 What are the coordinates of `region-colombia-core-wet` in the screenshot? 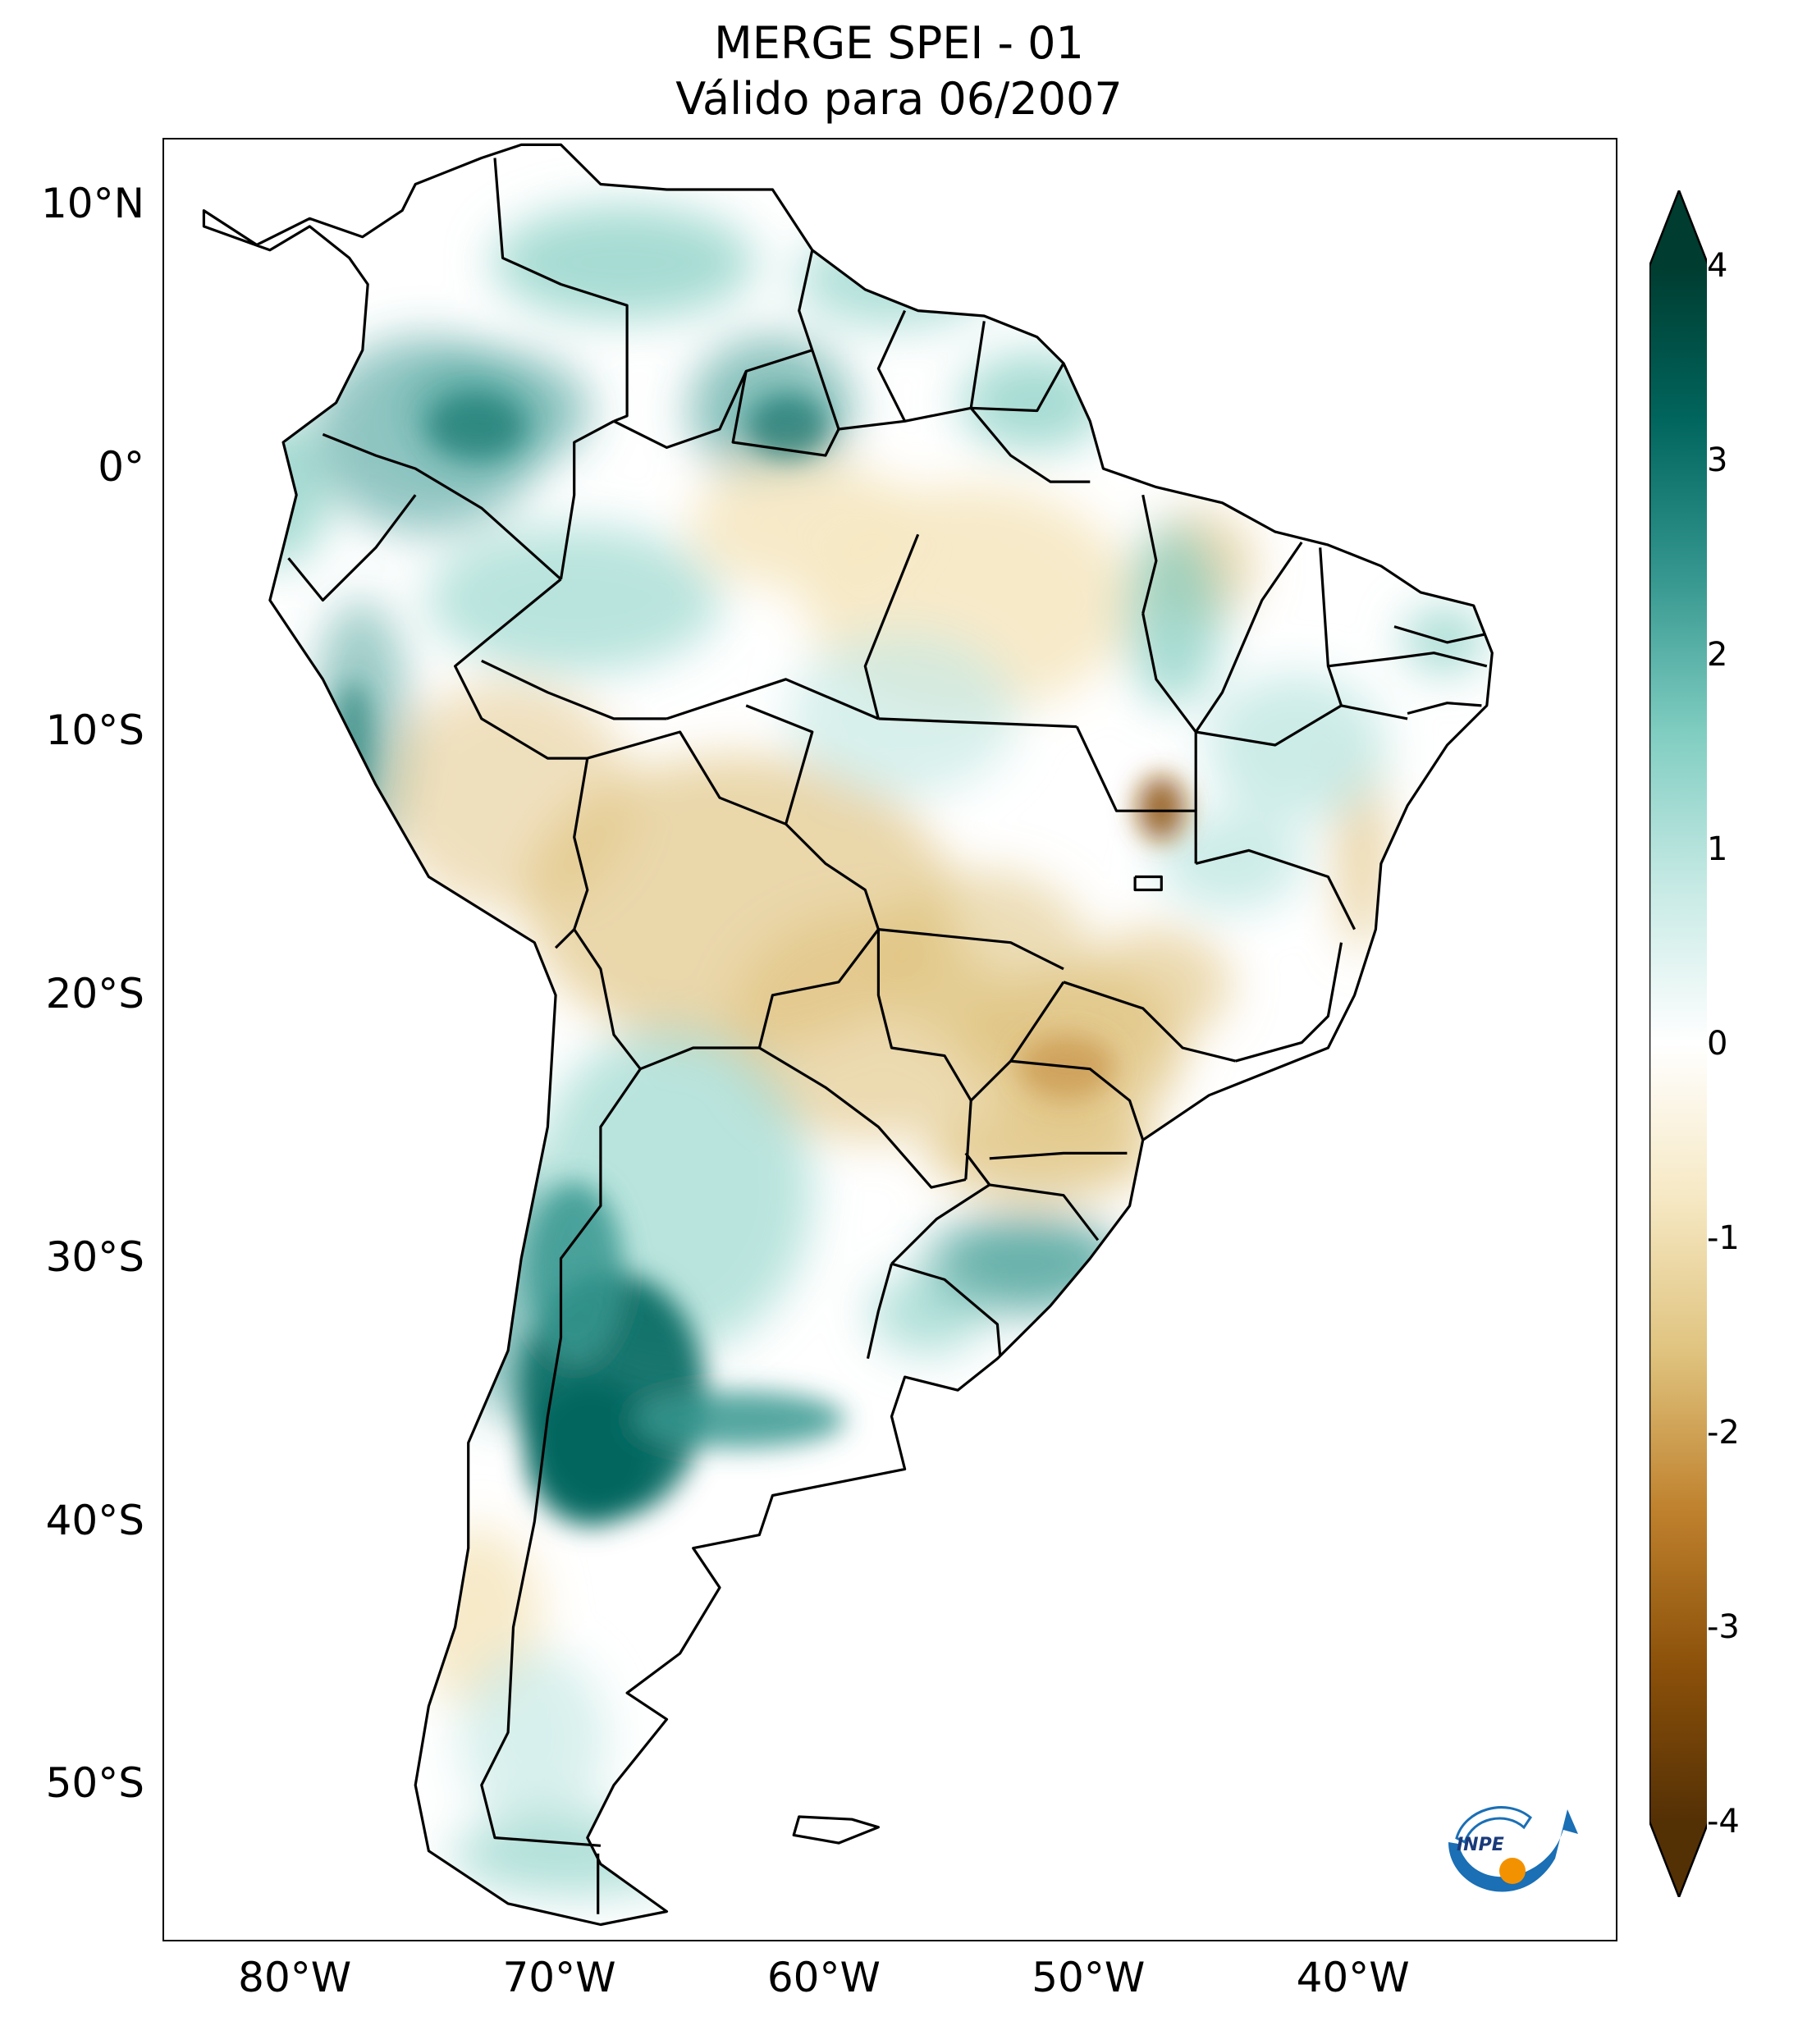 It's located at (476, 427).